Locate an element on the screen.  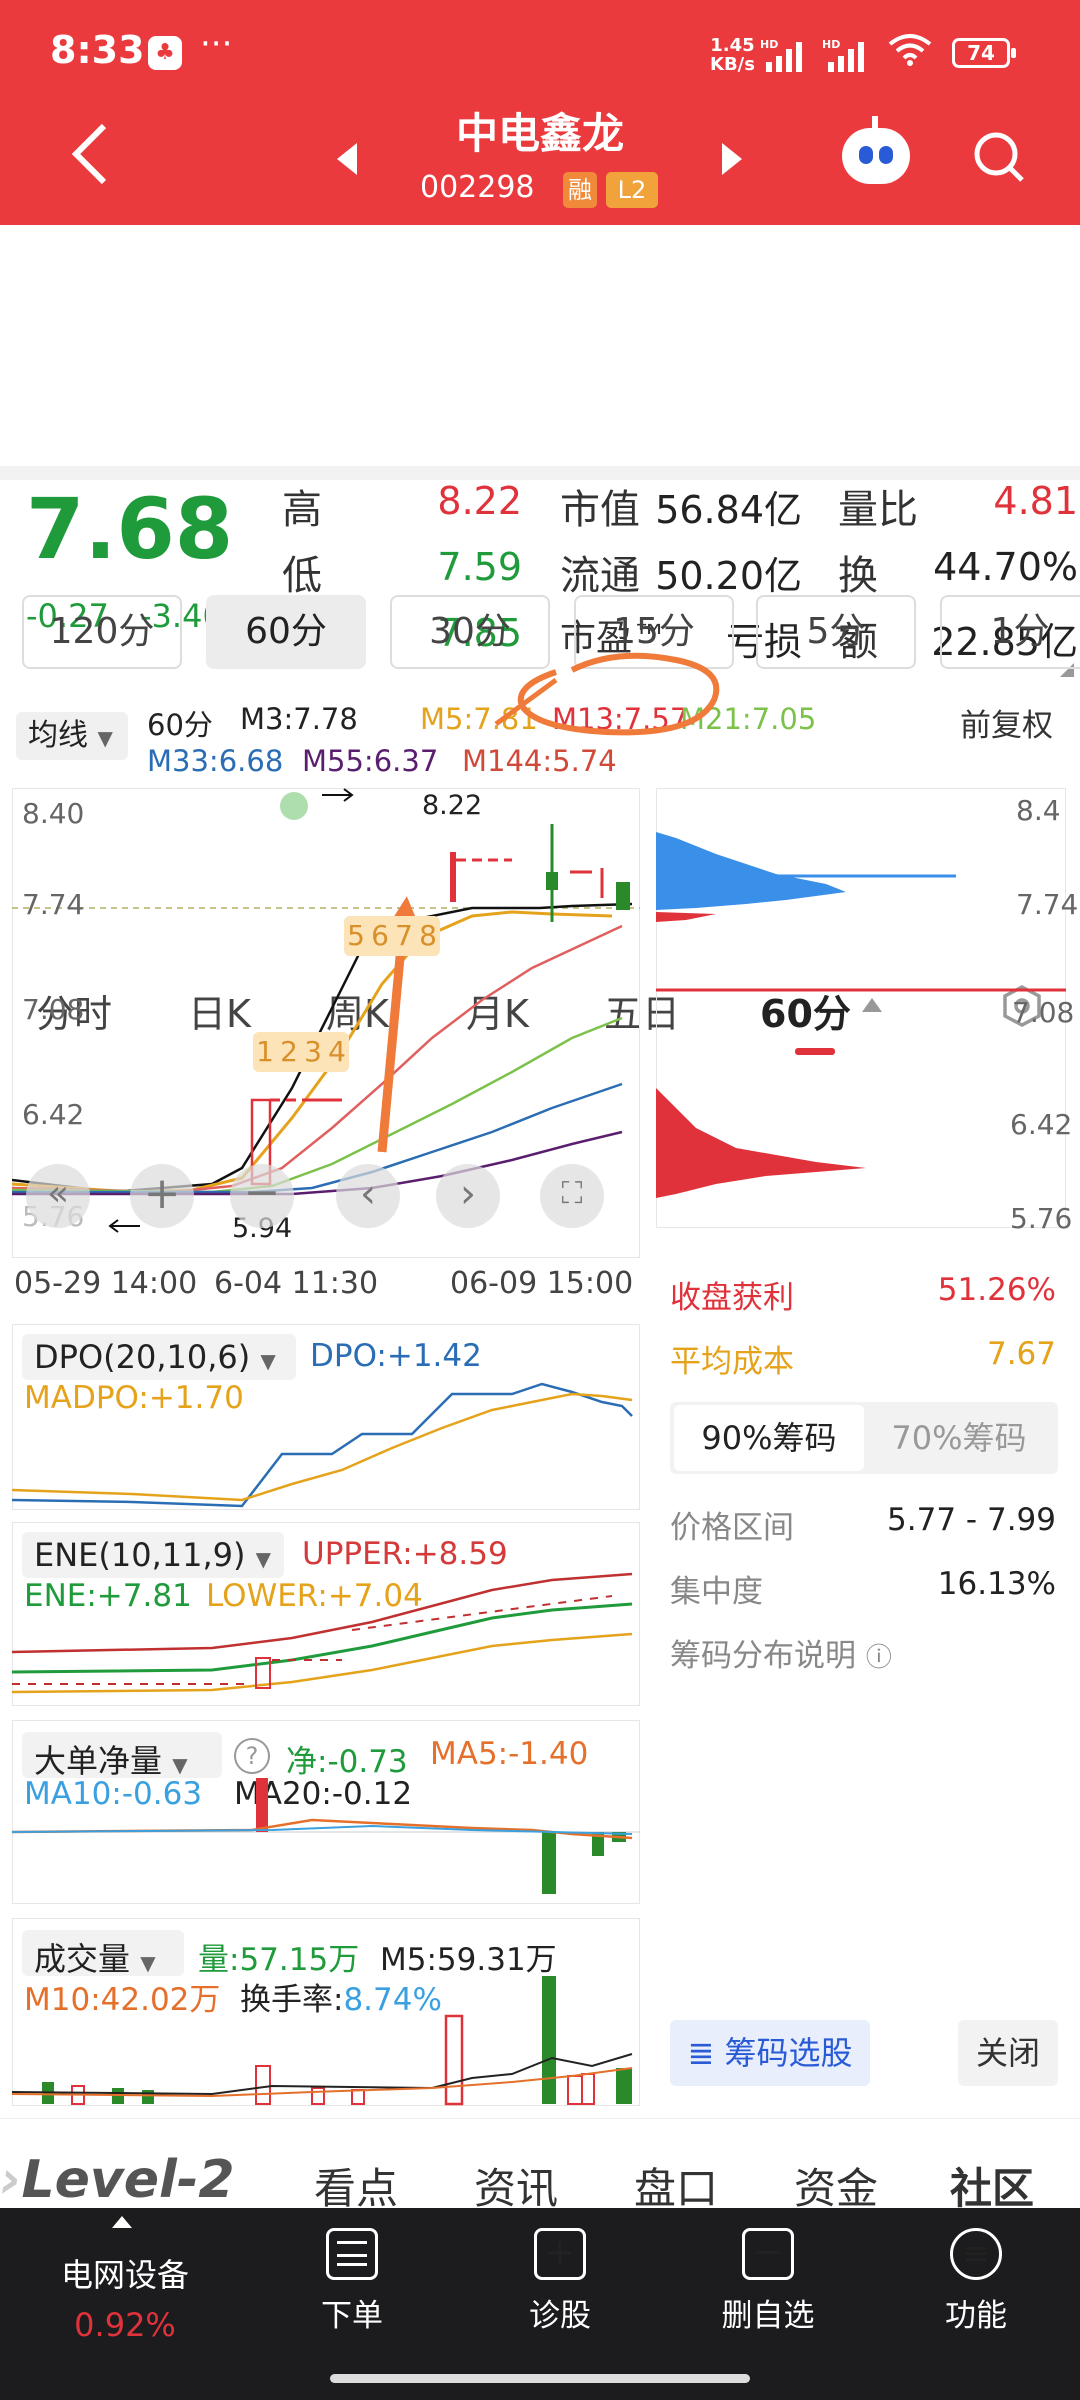
tab-news: 资讯 is located at coordinates (516, 2188).